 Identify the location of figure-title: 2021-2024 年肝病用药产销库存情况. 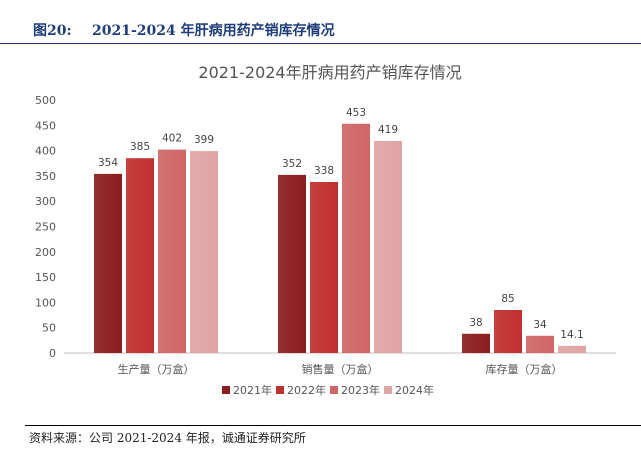
(213, 31).